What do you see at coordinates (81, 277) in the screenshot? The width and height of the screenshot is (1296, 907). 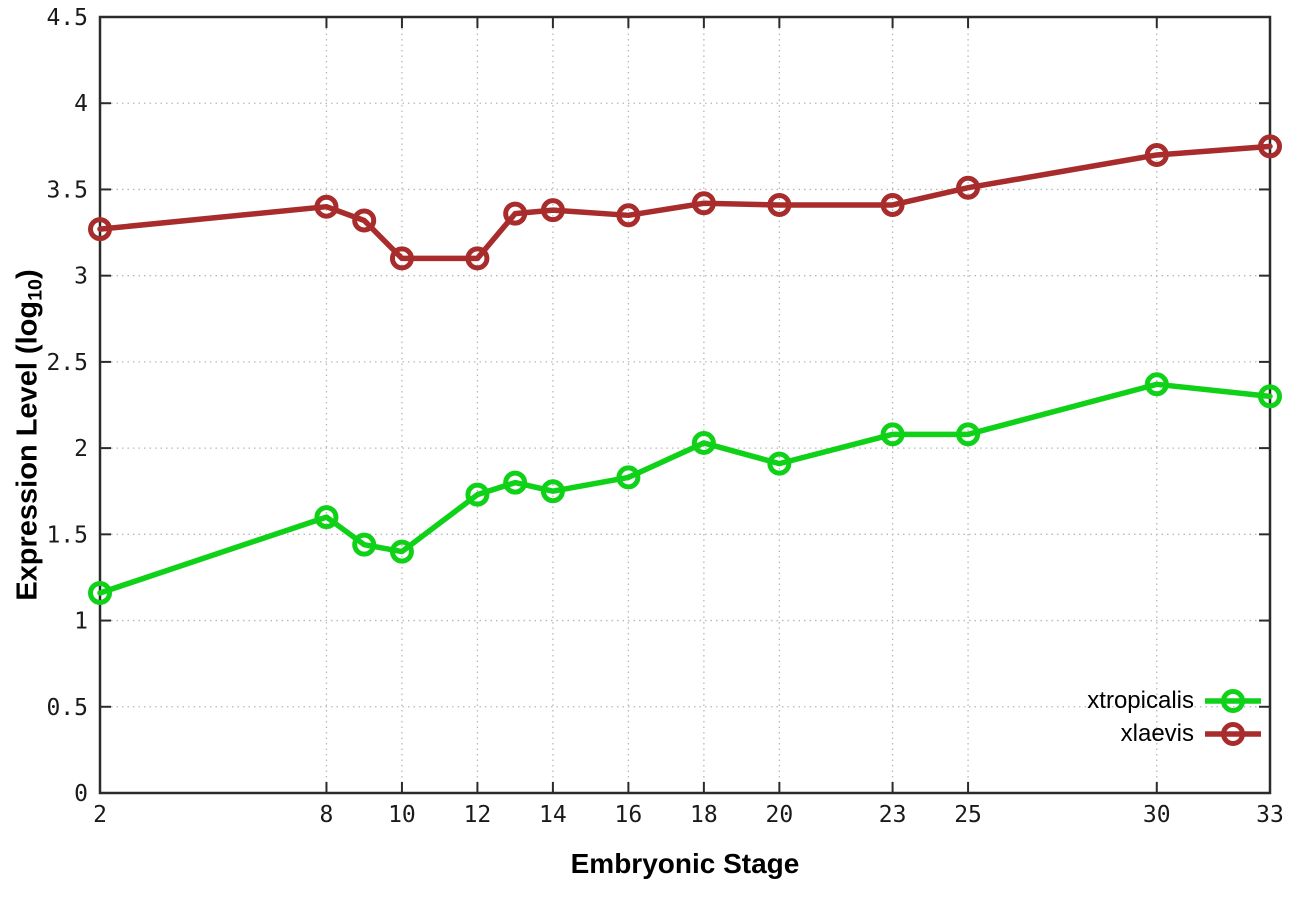 I see `y-tick-label: 3` at bounding box center [81, 277].